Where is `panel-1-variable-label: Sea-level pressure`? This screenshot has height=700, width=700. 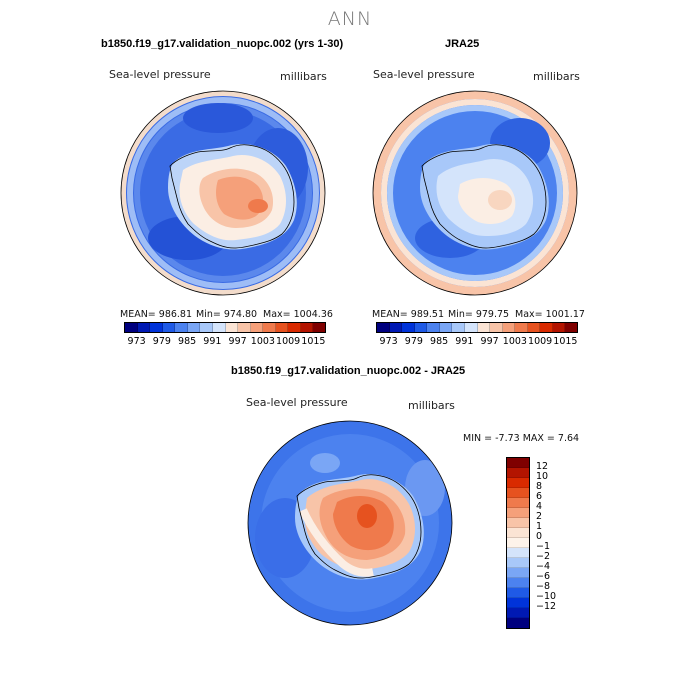 panel-1-variable-label: Sea-level pressure is located at coordinates (160, 74).